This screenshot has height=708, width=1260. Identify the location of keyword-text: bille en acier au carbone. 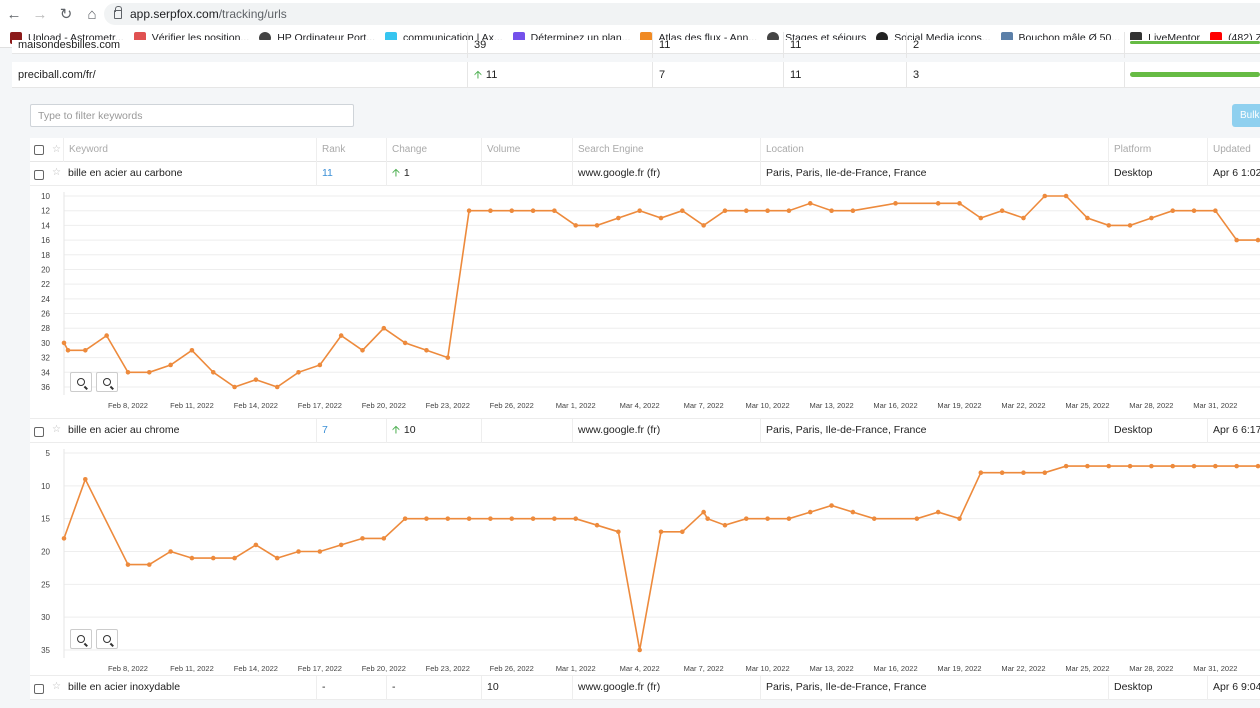
(125, 173).